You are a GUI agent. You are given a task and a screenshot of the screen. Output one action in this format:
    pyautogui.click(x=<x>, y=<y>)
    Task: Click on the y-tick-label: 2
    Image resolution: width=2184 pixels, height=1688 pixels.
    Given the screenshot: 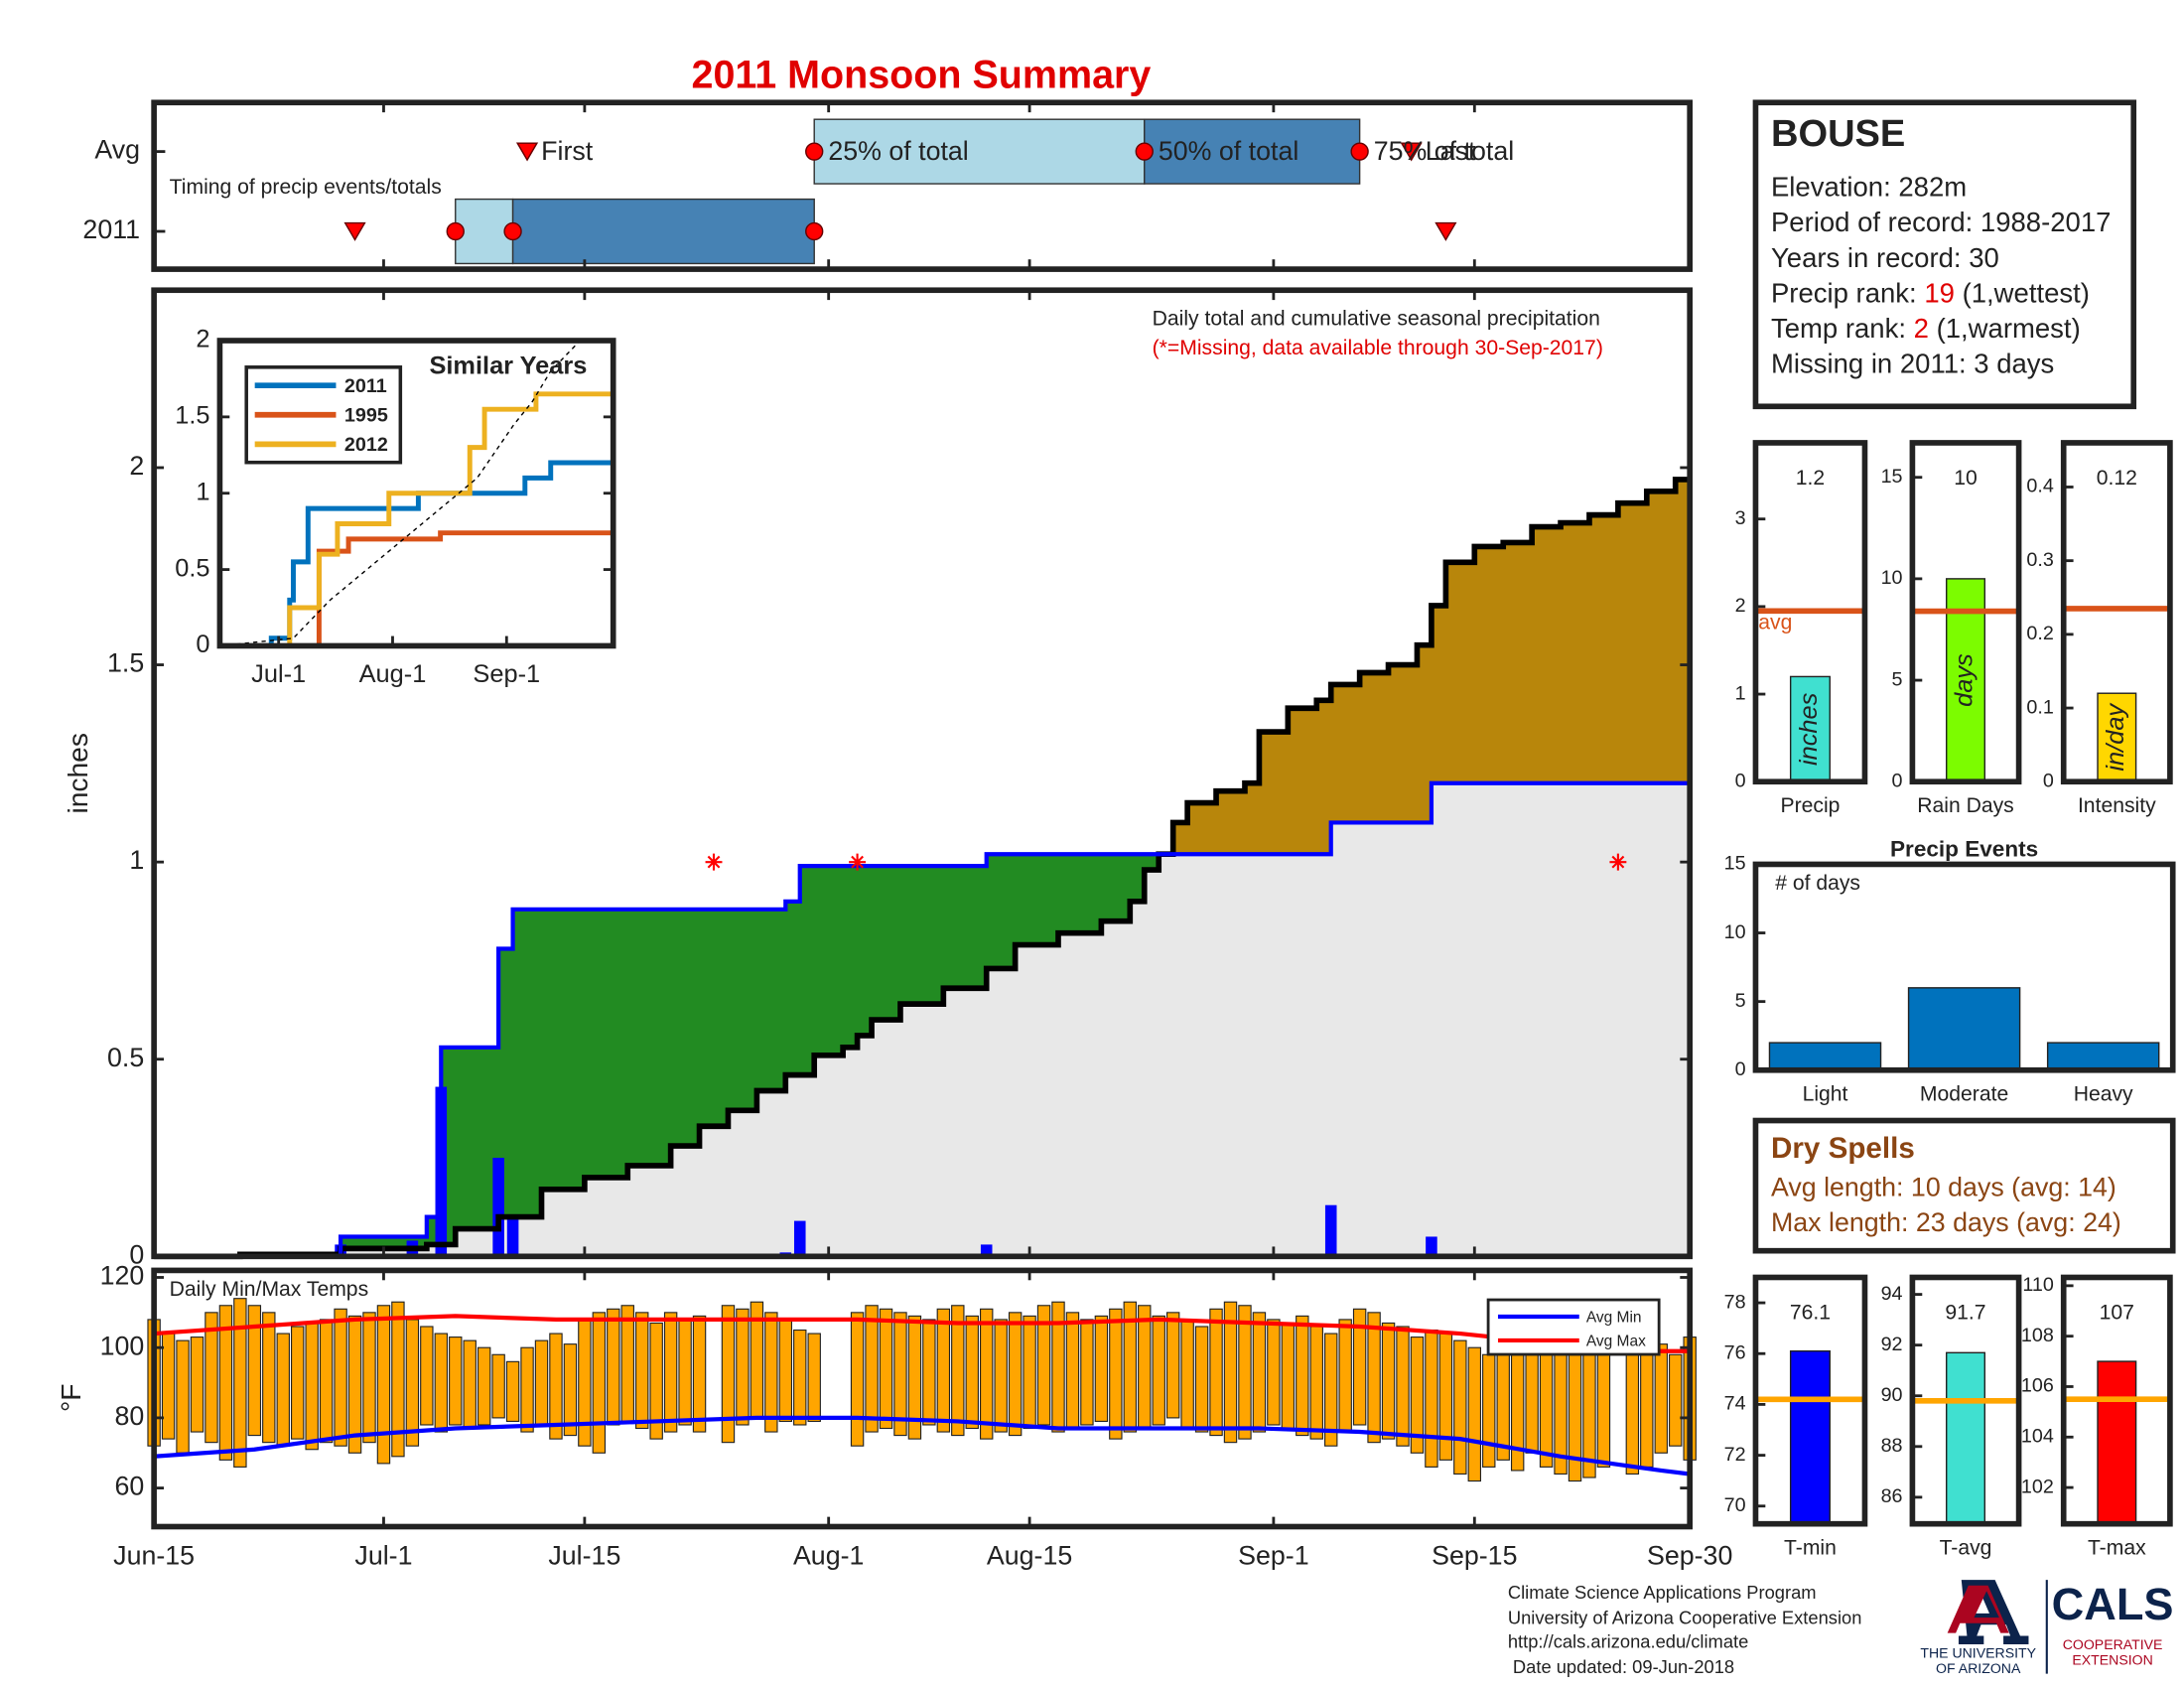 What is the action you would take?
    pyautogui.click(x=1740, y=606)
    